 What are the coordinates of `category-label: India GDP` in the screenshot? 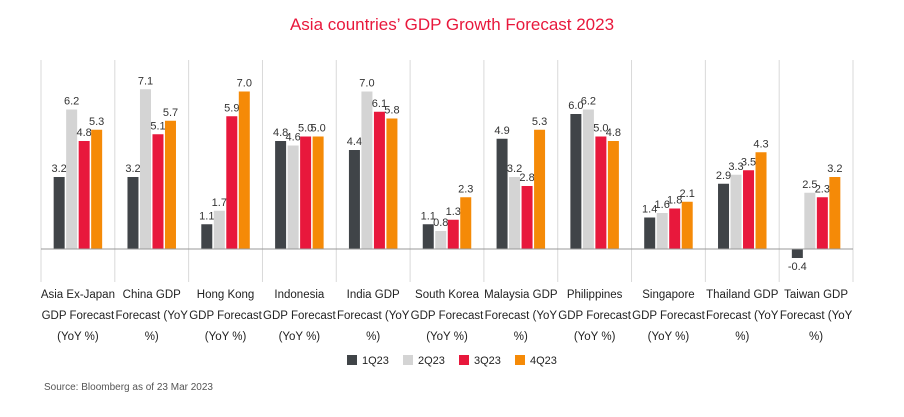 It's located at (373, 295).